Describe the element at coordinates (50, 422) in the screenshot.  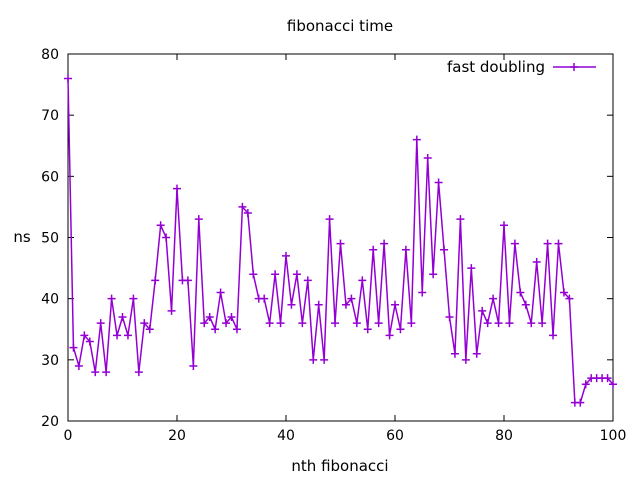
I see `y-tick-label: 20` at that location.